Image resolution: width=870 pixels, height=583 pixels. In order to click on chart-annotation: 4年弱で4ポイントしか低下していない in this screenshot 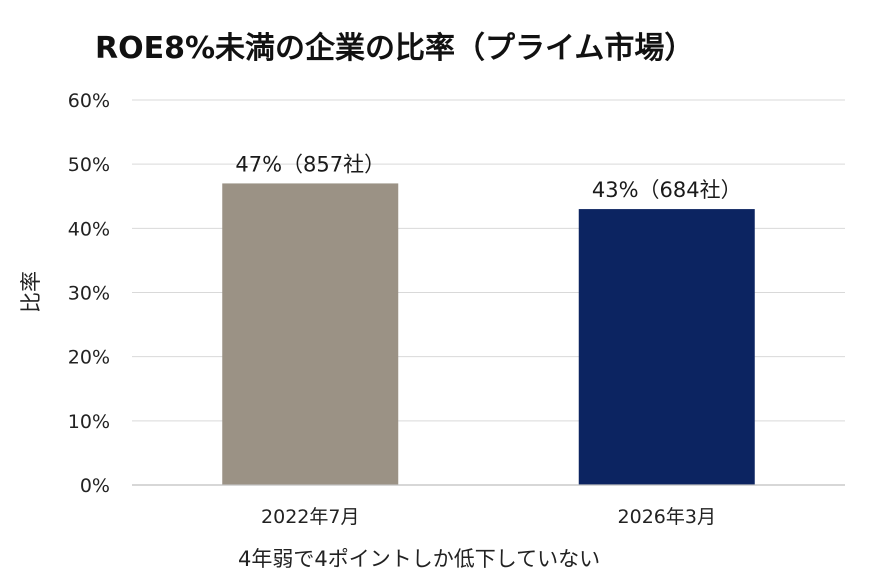, I will do `click(419, 559)`.